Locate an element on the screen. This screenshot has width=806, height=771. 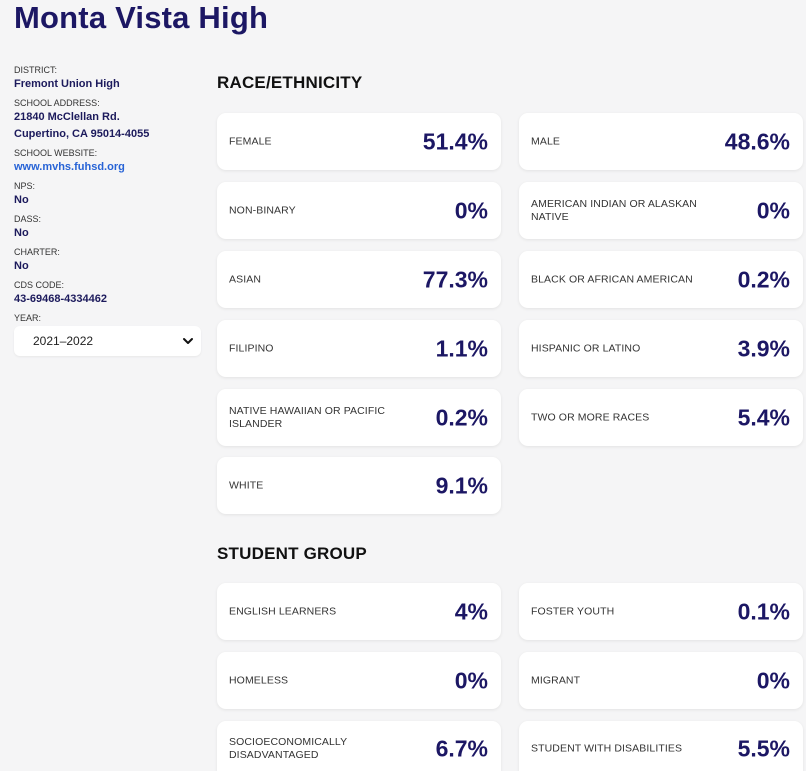
stat-card-american-indian: AMERICAN INDIAN OR ALASKAN NATIVE 0% is located at coordinates (661, 210).